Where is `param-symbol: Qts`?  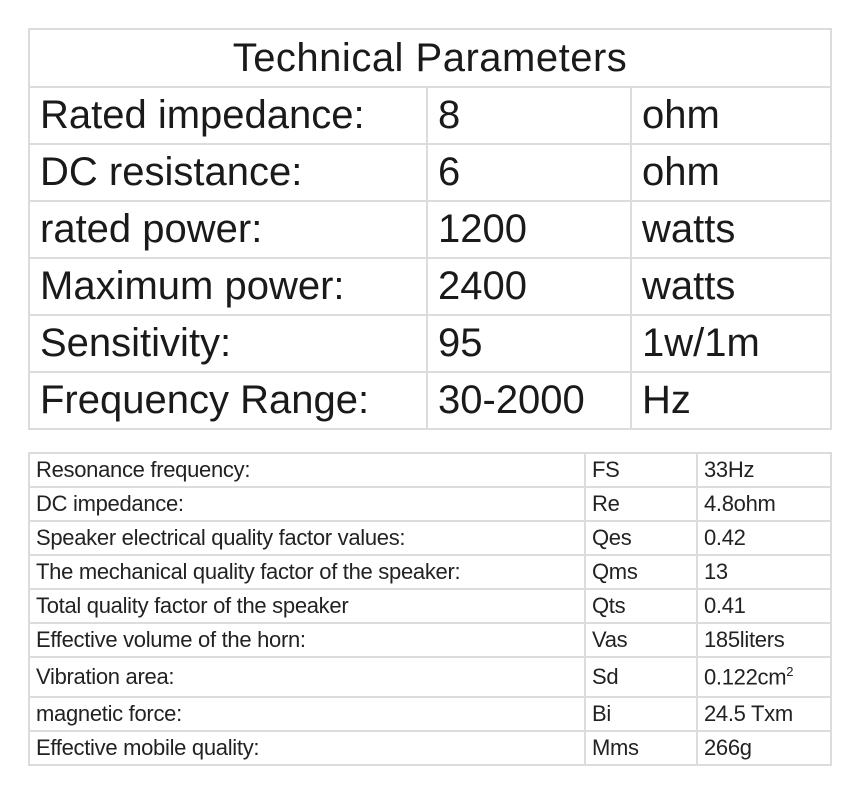
param-symbol: Qts is located at coordinates (641, 606).